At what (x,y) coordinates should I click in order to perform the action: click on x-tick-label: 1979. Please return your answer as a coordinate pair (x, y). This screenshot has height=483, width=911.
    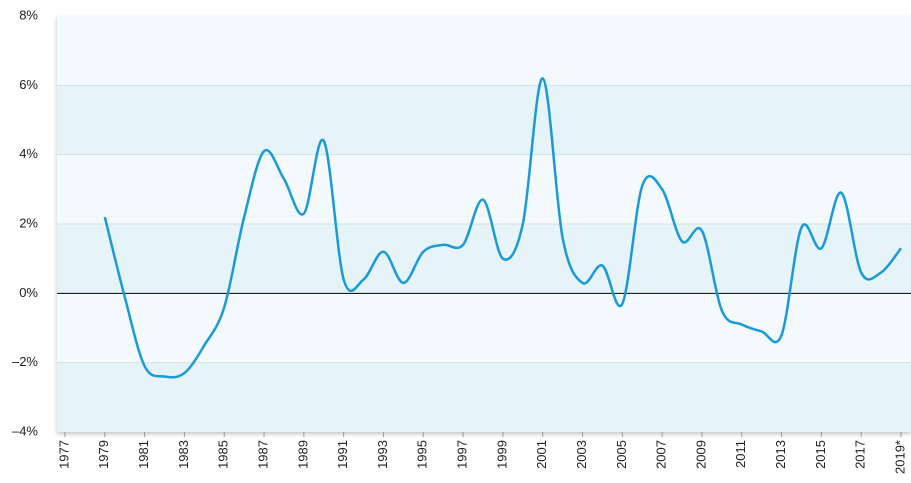
    Looking at the image, I should click on (103, 454).